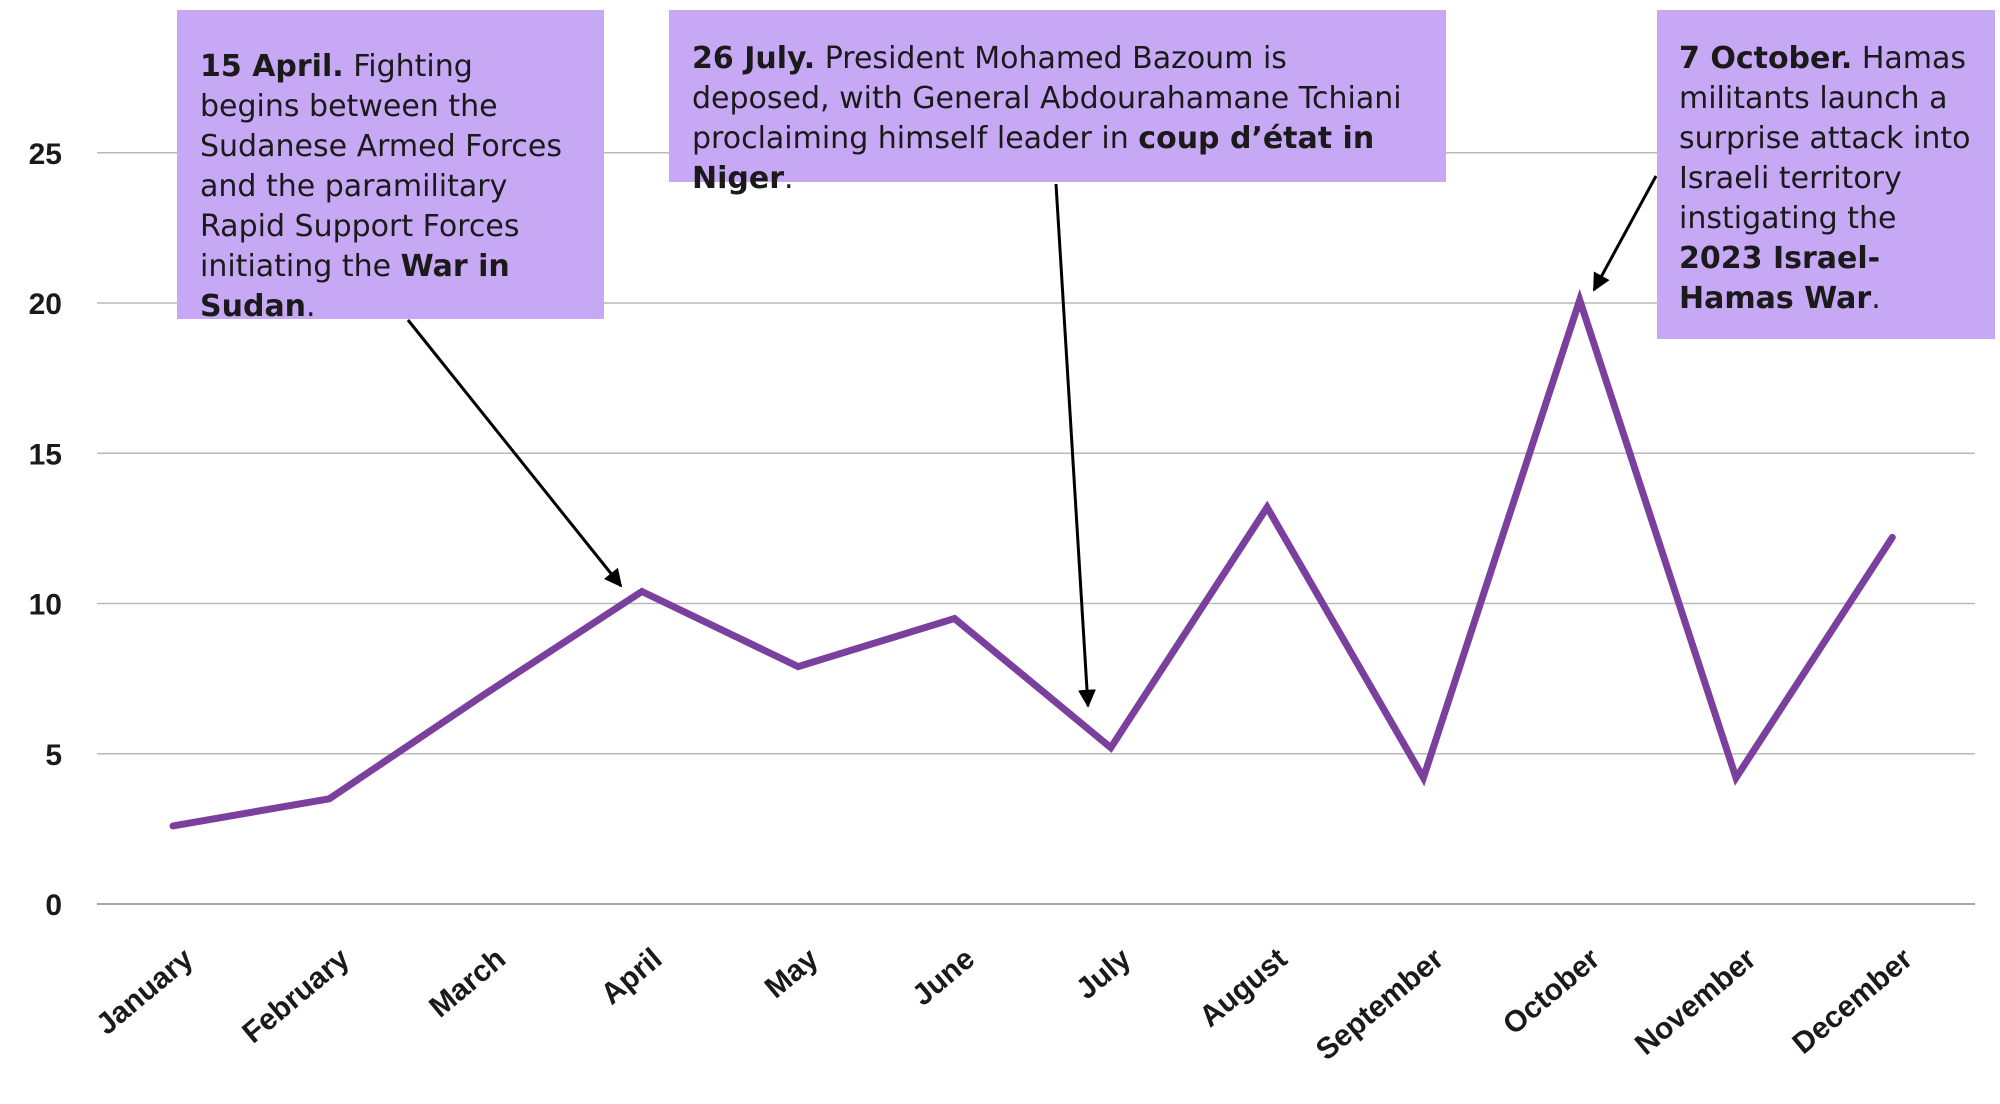  What do you see at coordinates (1103, 974) in the screenshot?
I see `x-tick-label: July` at bounding box center [1103, 974].